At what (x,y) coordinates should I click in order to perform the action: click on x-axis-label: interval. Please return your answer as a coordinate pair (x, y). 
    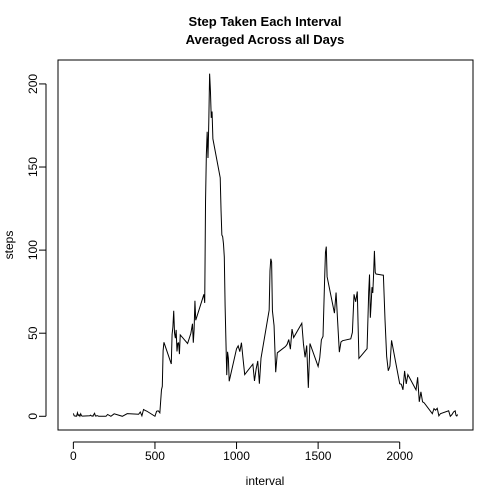
    Looking at the image, I should click on (265, 481).